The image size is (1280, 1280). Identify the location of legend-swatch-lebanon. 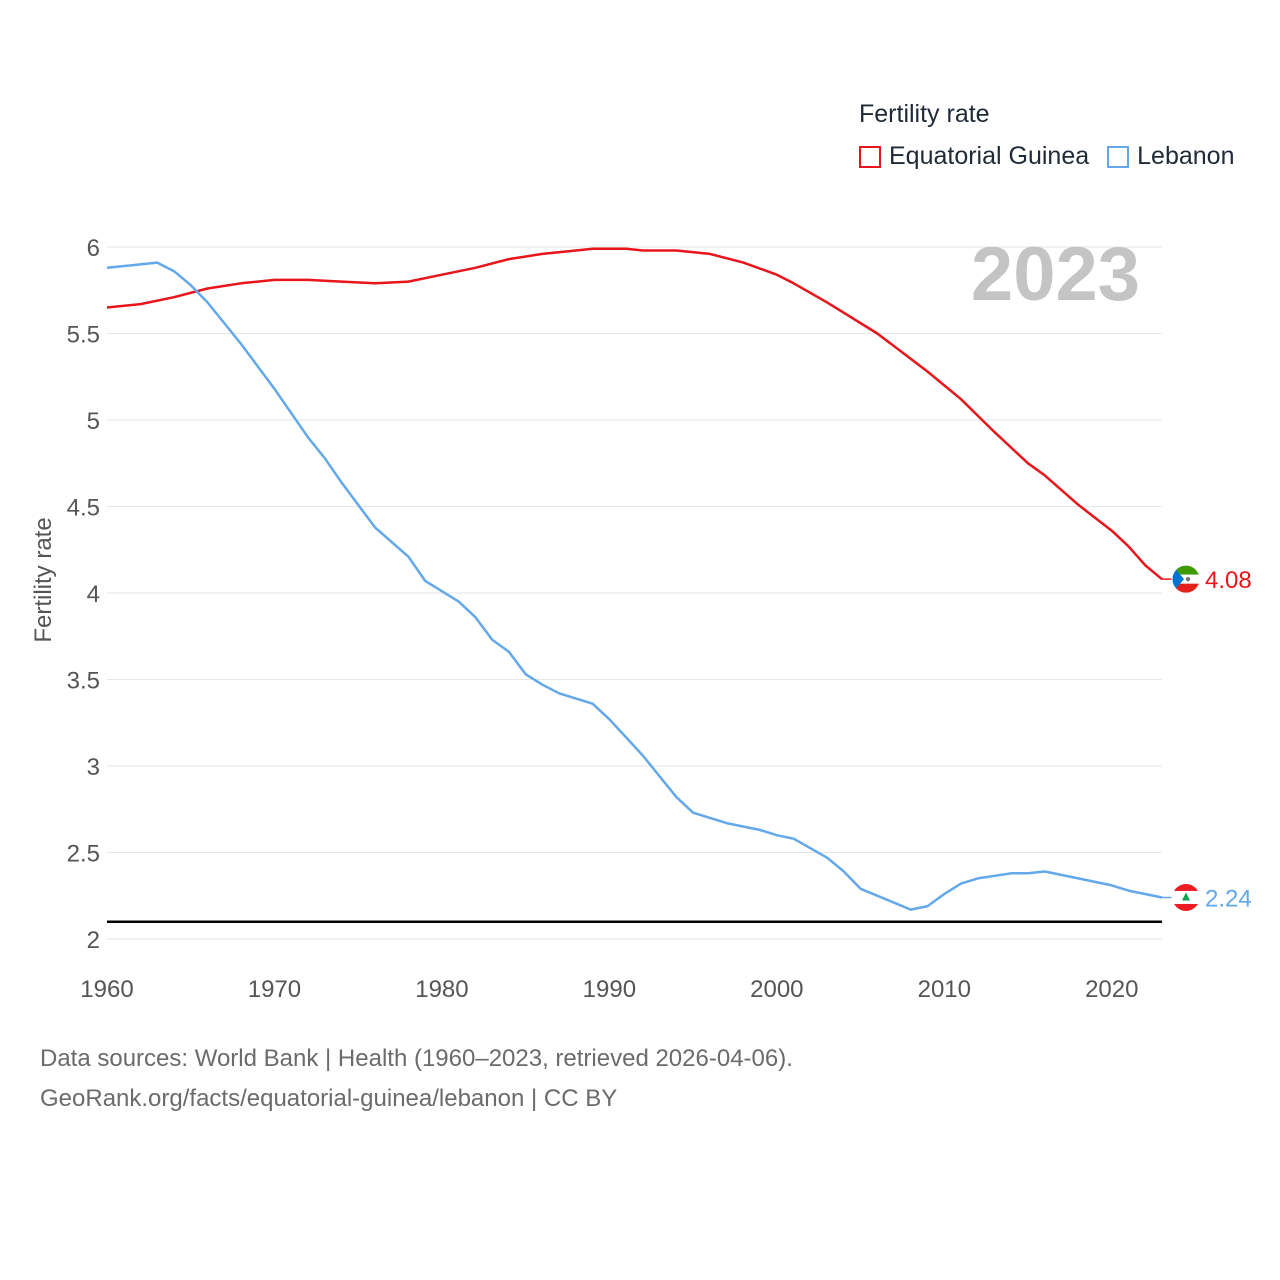
(1118, 156).